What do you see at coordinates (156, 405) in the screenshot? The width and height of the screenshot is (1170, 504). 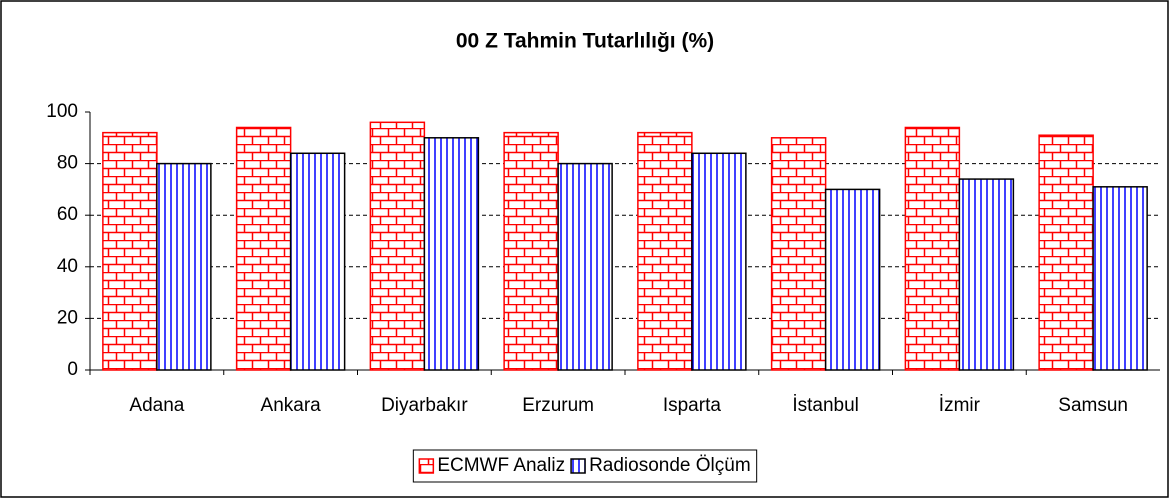 I see `x-tick-label: Adana` at bounding box center [156, 405].